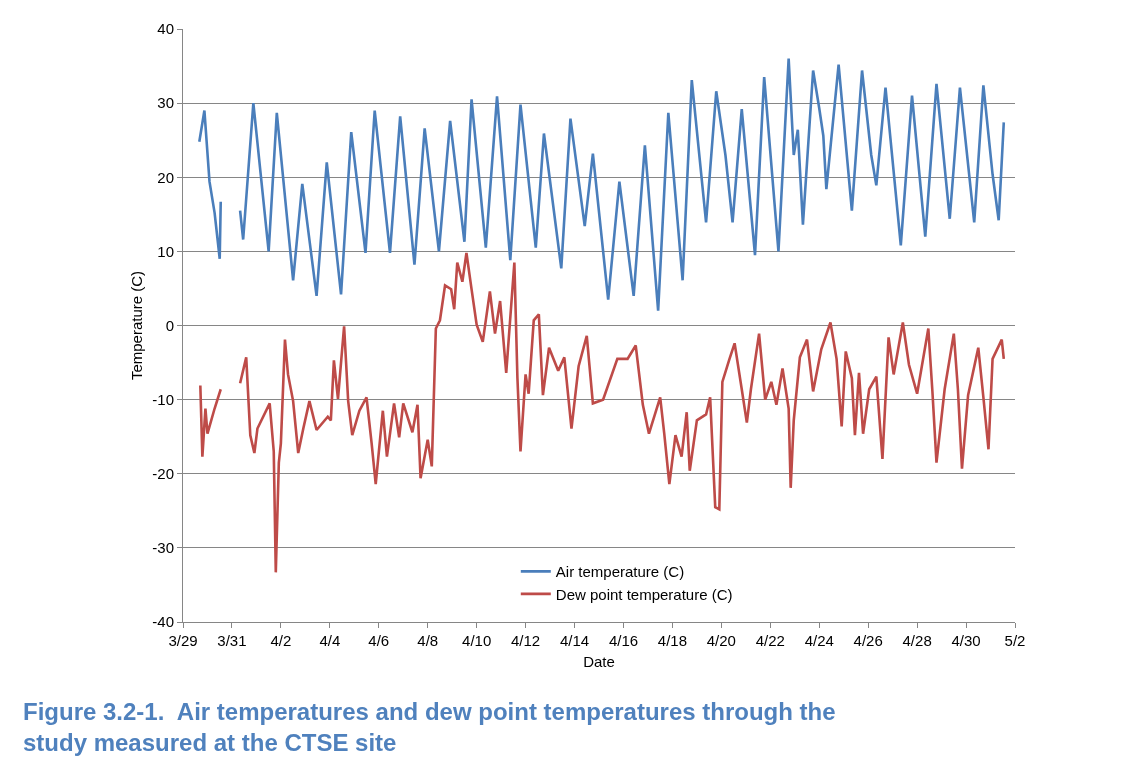  What do you see at coordinates (1015, 640) in the screenshot?
I see `x-tick-label: 5/2` at bounding box center [1015, 640].